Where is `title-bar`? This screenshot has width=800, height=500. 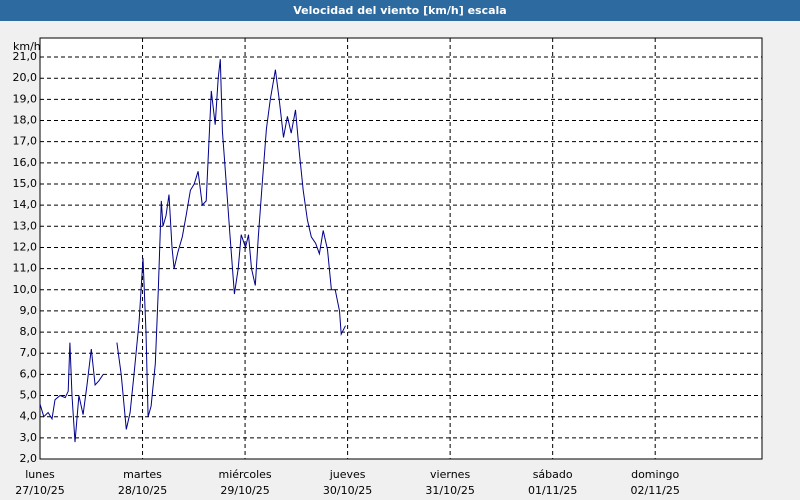
title-bar is located at coordinates (400, 10).